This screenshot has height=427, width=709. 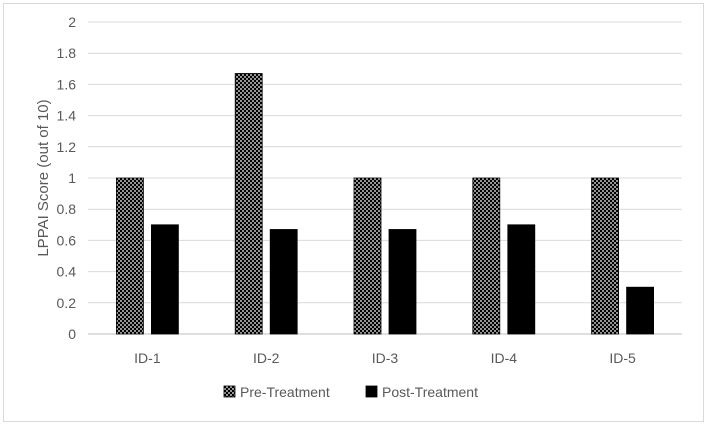 What do you see at coordinates (67, 272) in the screenshot?
I see `y-tick-label: 0.4` at bounding box center [67, 272].